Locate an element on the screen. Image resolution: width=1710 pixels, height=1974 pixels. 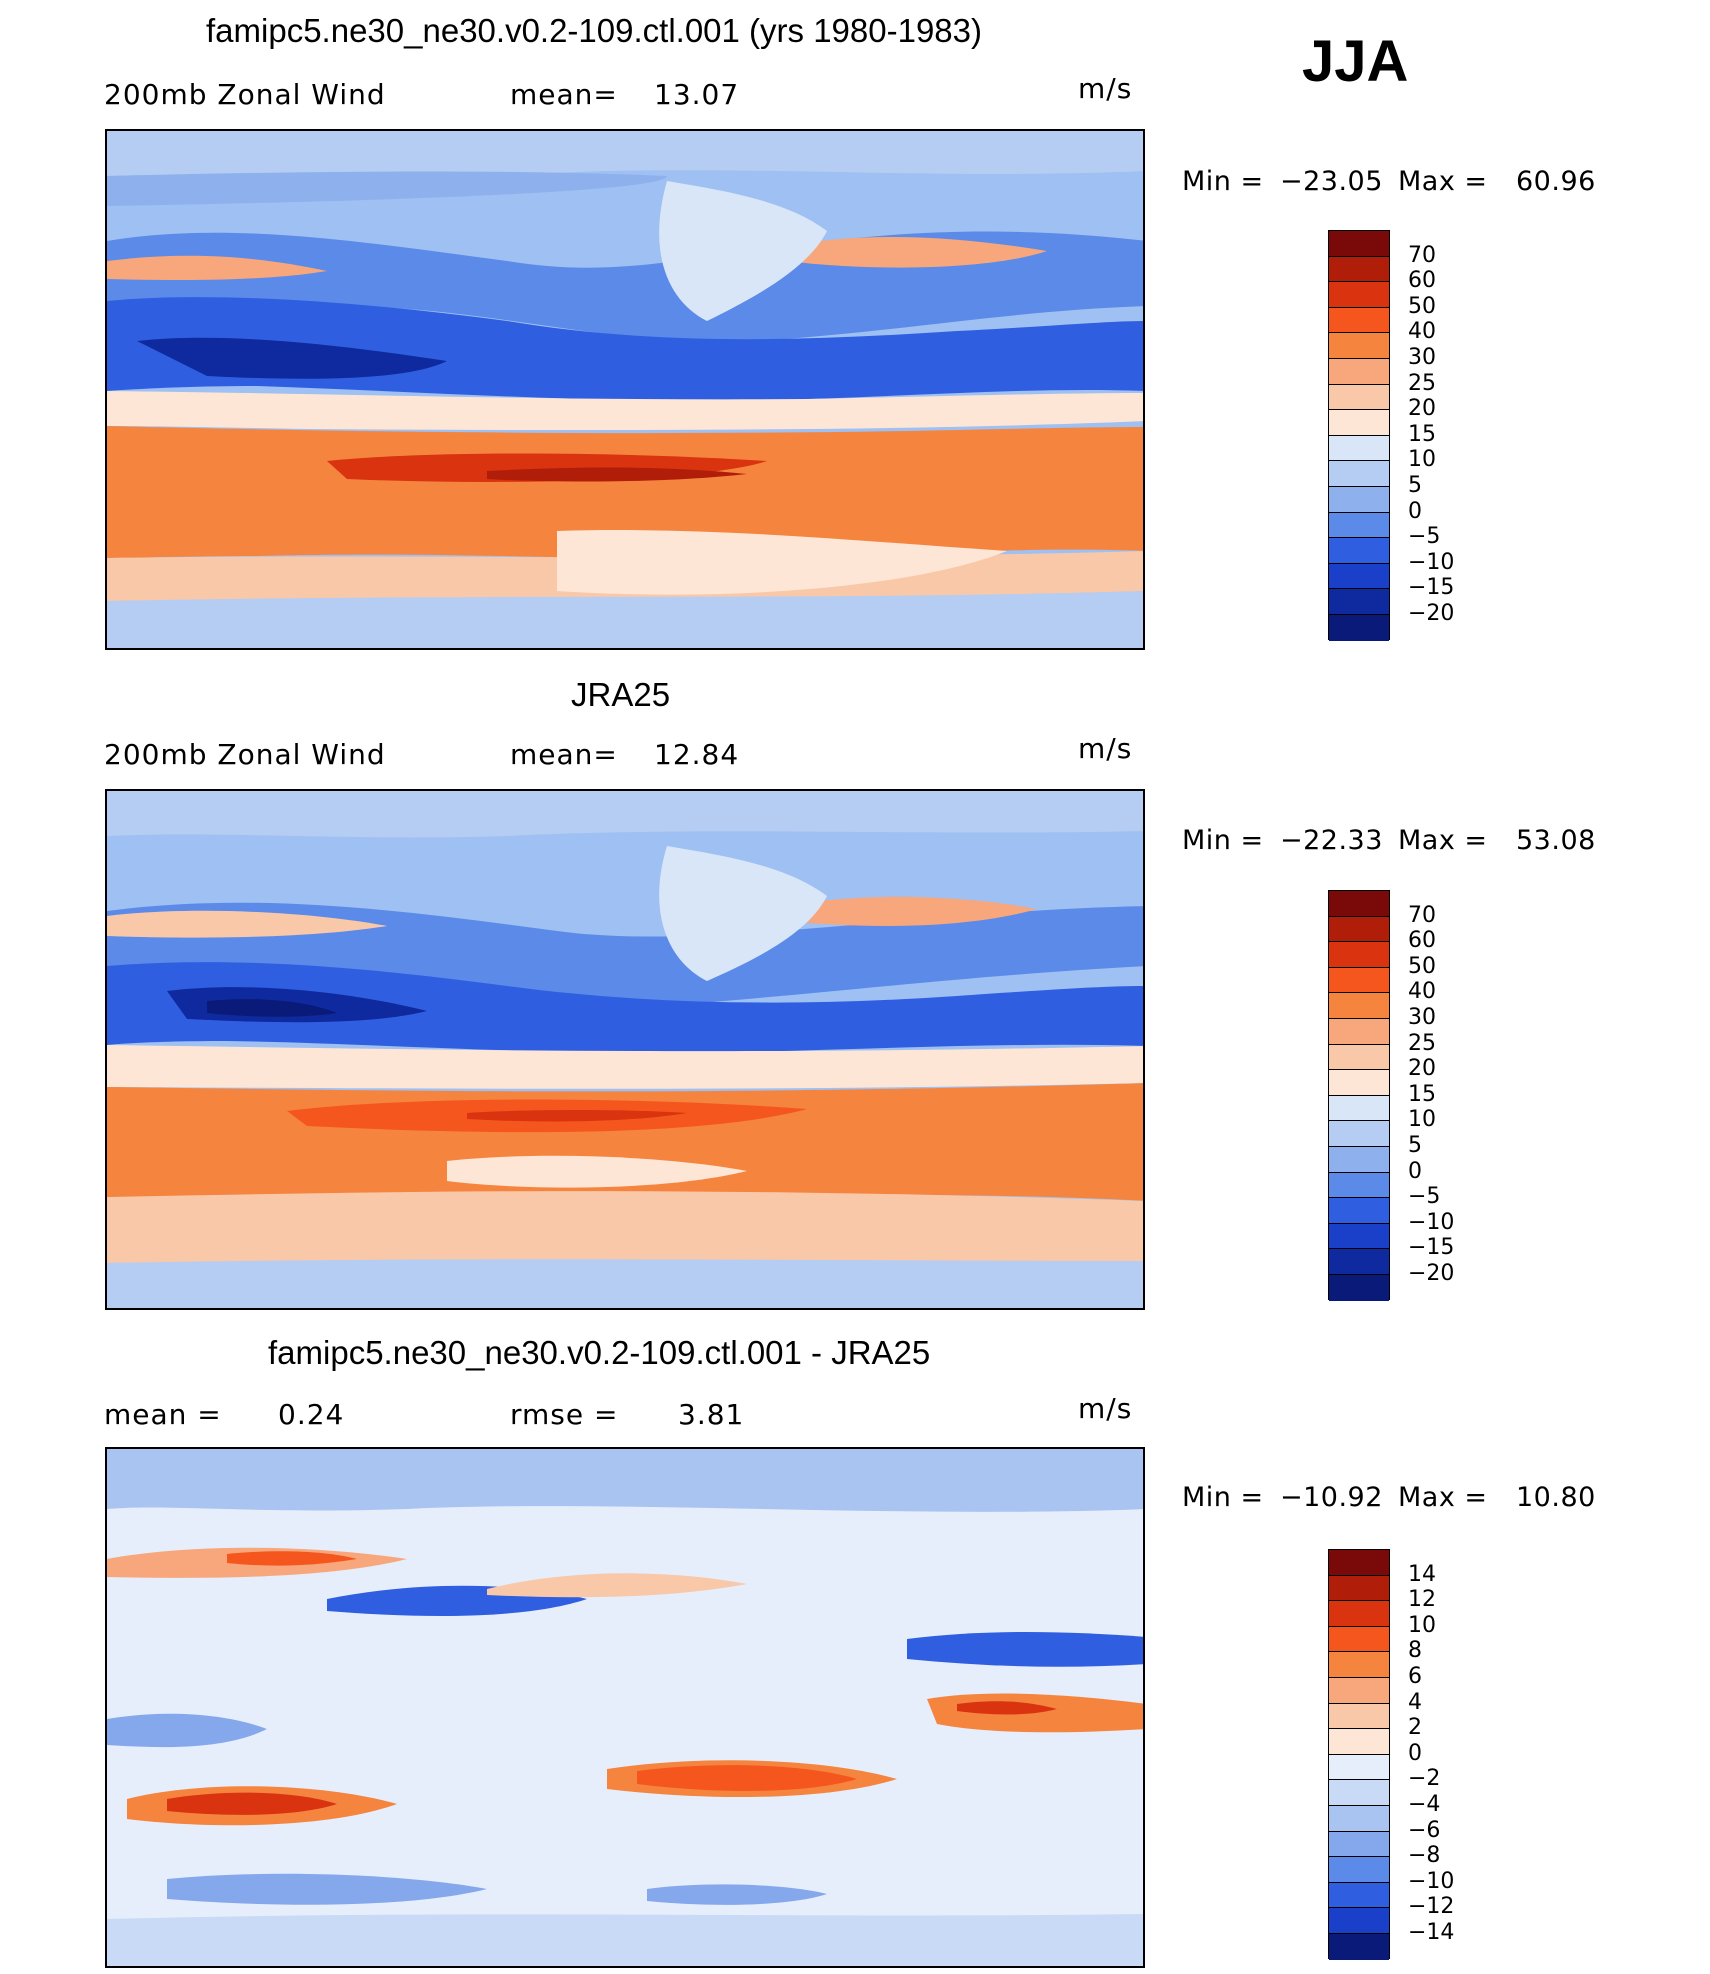
colorbar-tick-label: 4 is located at coordinates (1415, 1702).